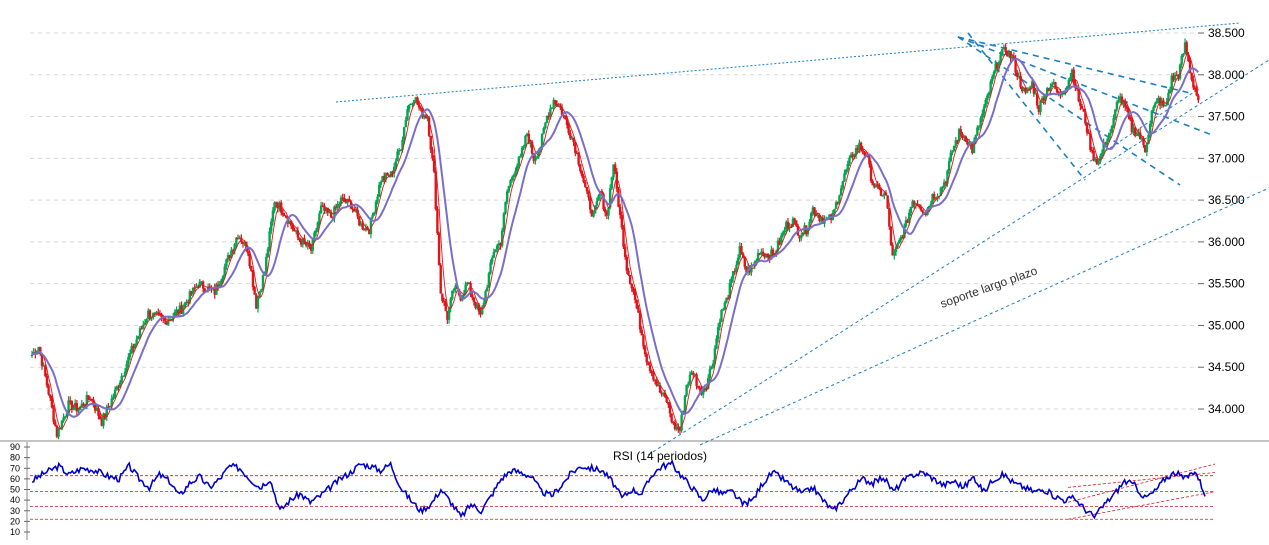 The image size is (1269, 545). What do you see at coordinates (1226, 75) in the screenshot?
I see `price-tick-label: 38.000` at bounding box center [1226, 75].